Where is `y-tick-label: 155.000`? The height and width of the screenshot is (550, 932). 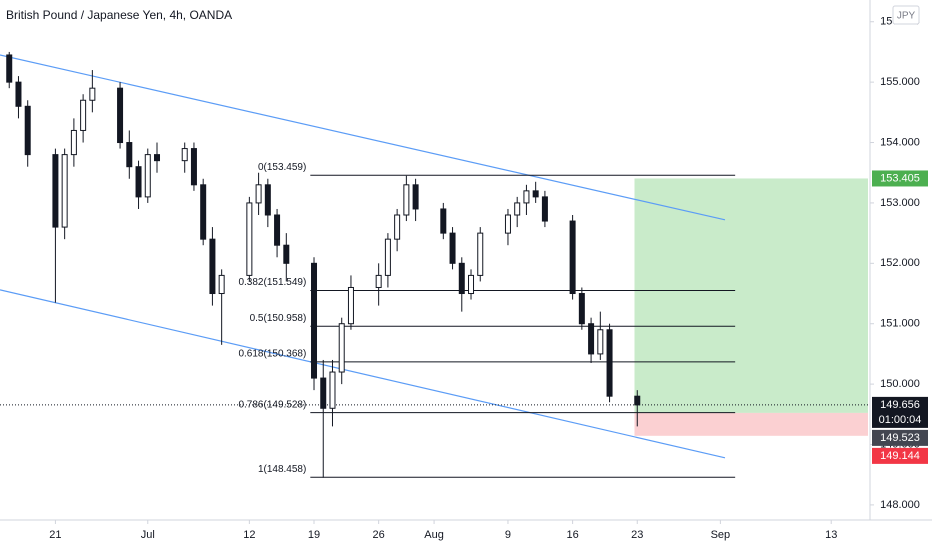 y-tick-label: 155.000 is located at coordinates (900, 82).